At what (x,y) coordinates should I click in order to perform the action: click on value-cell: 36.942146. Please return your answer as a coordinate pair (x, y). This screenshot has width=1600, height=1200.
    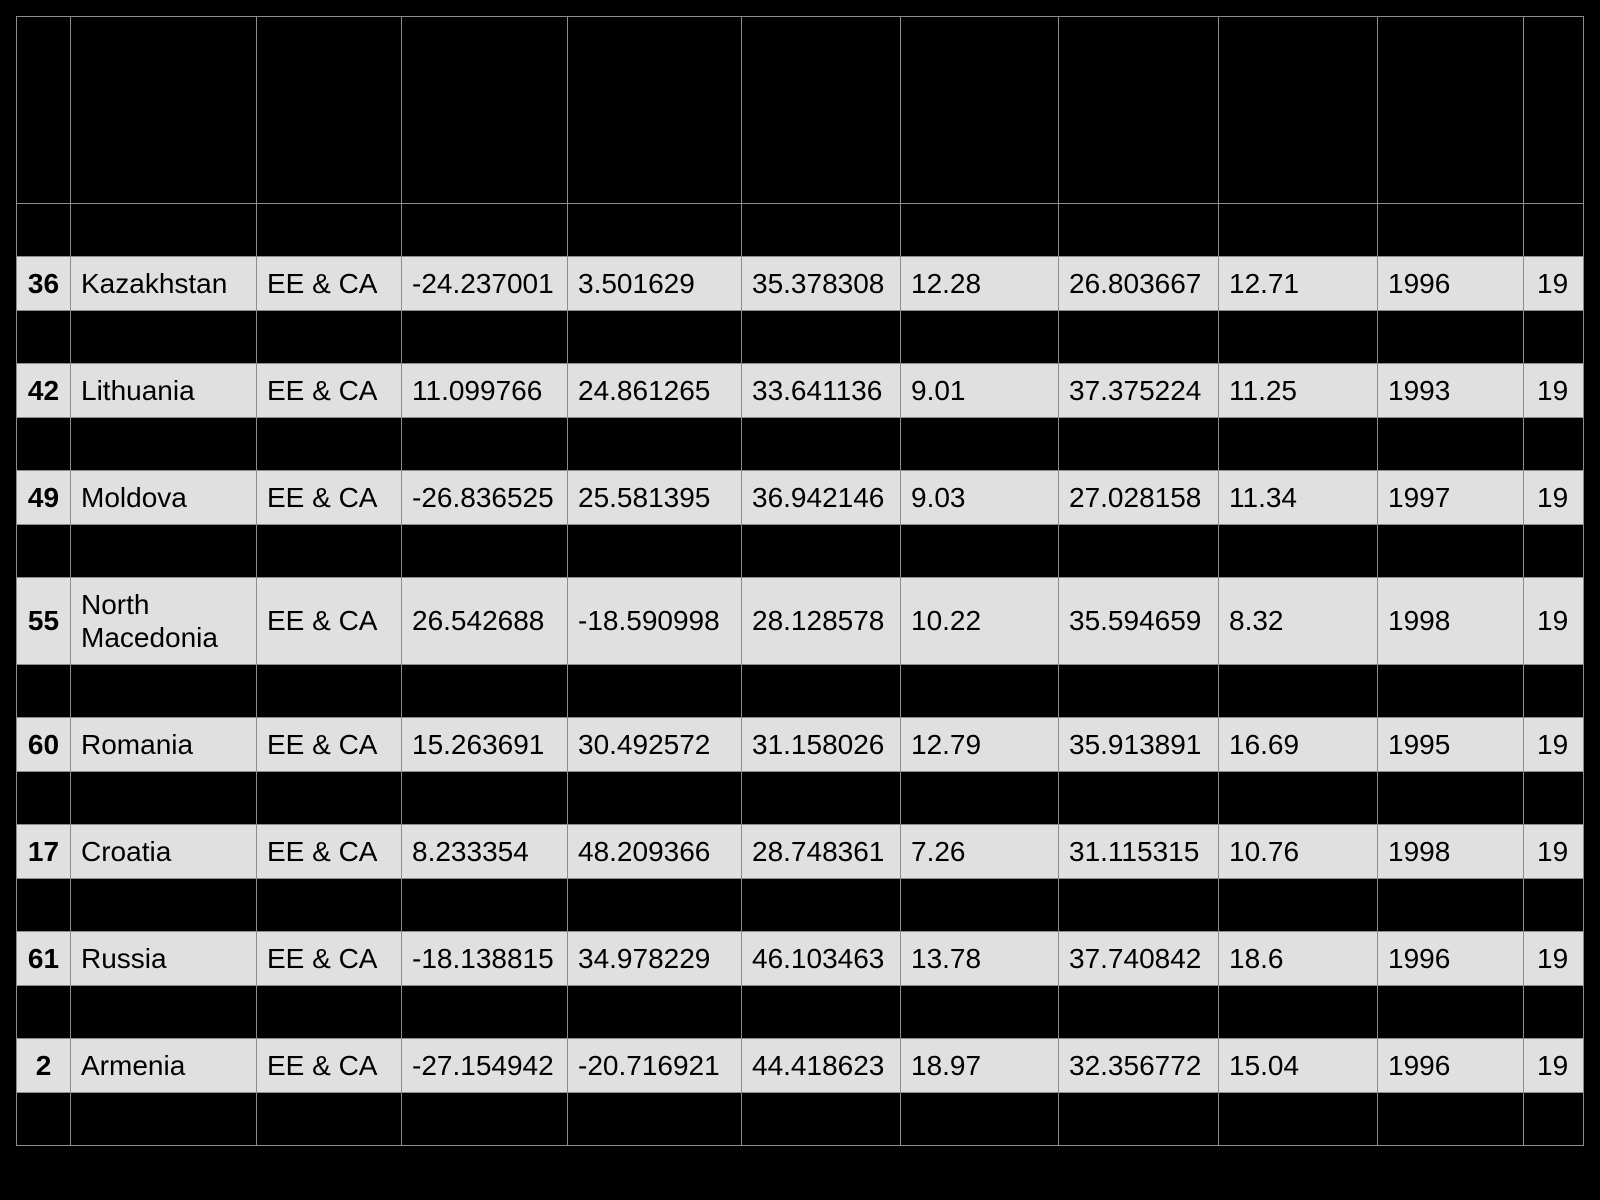
    Looking at the image, I should click on (821, 497).